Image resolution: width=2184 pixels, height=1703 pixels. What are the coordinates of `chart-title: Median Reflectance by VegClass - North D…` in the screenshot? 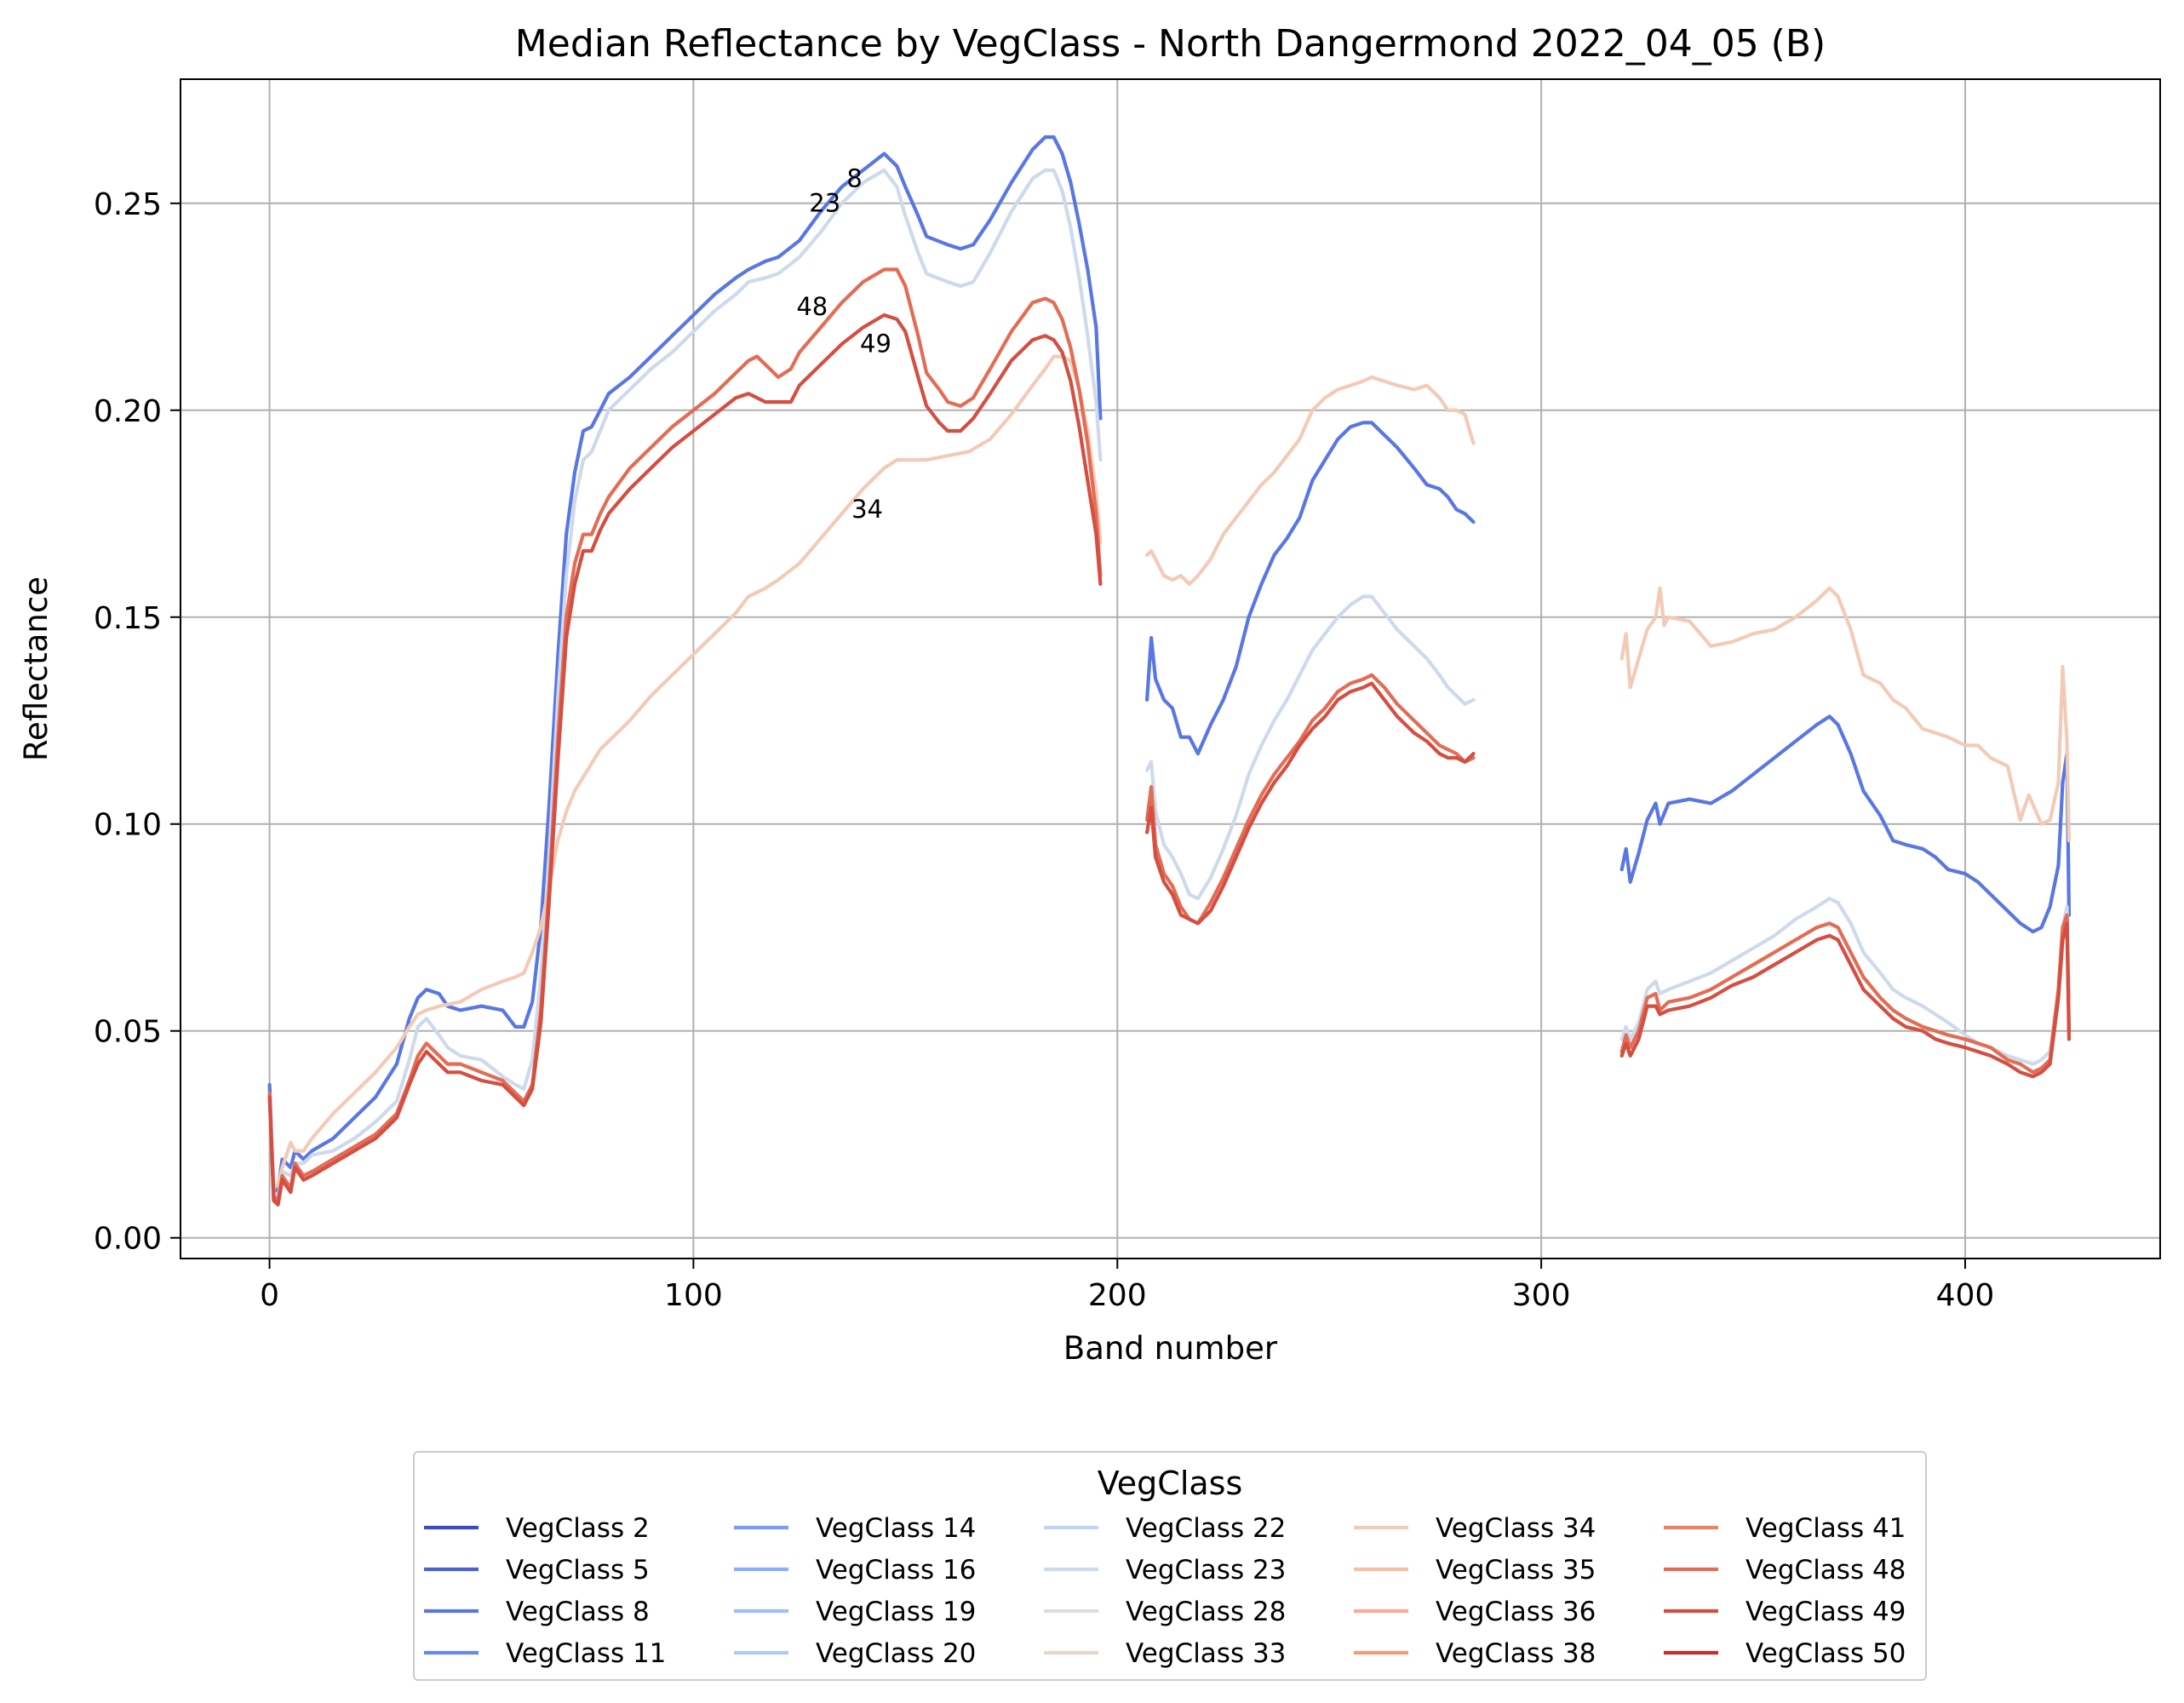 It's located at (1171, 44).